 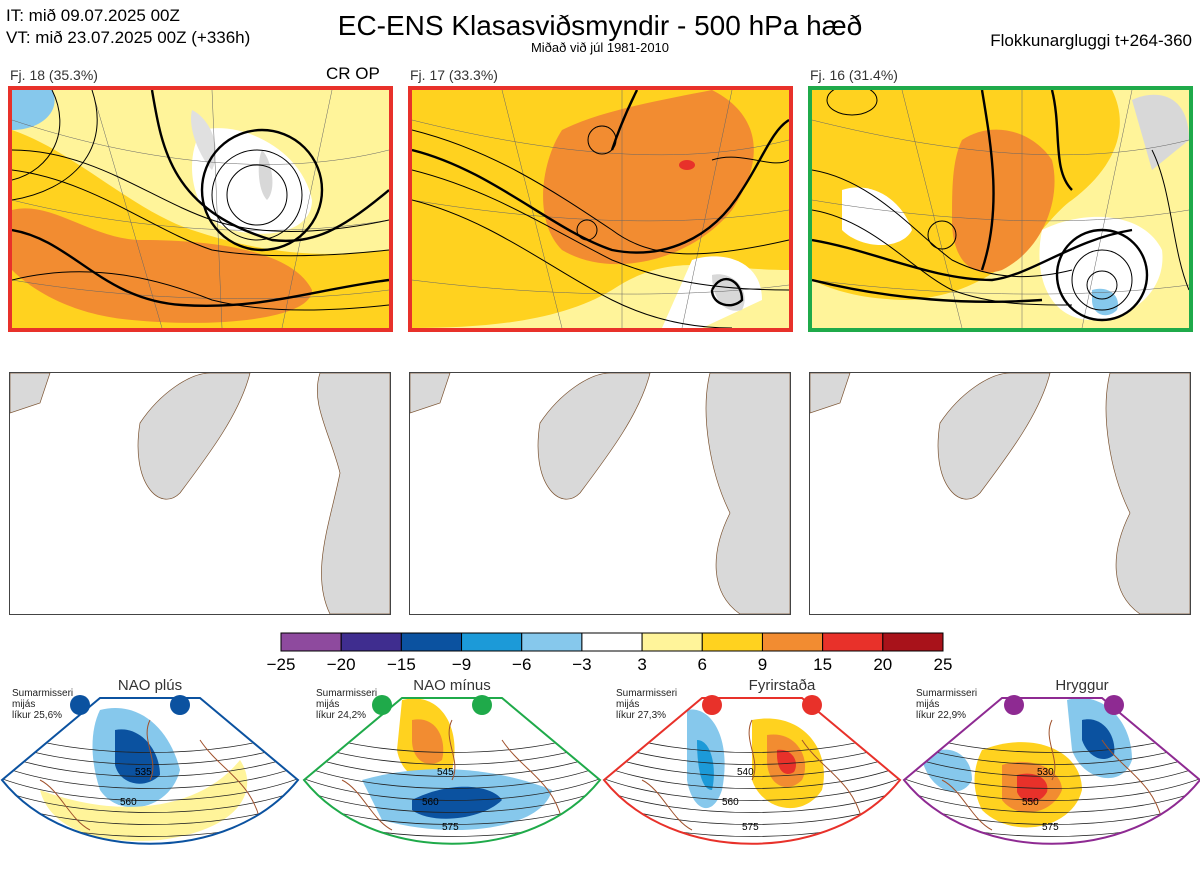 I want to click on panel-2-label: Fj. 17 (33.3%), so click(x=454, y=75).